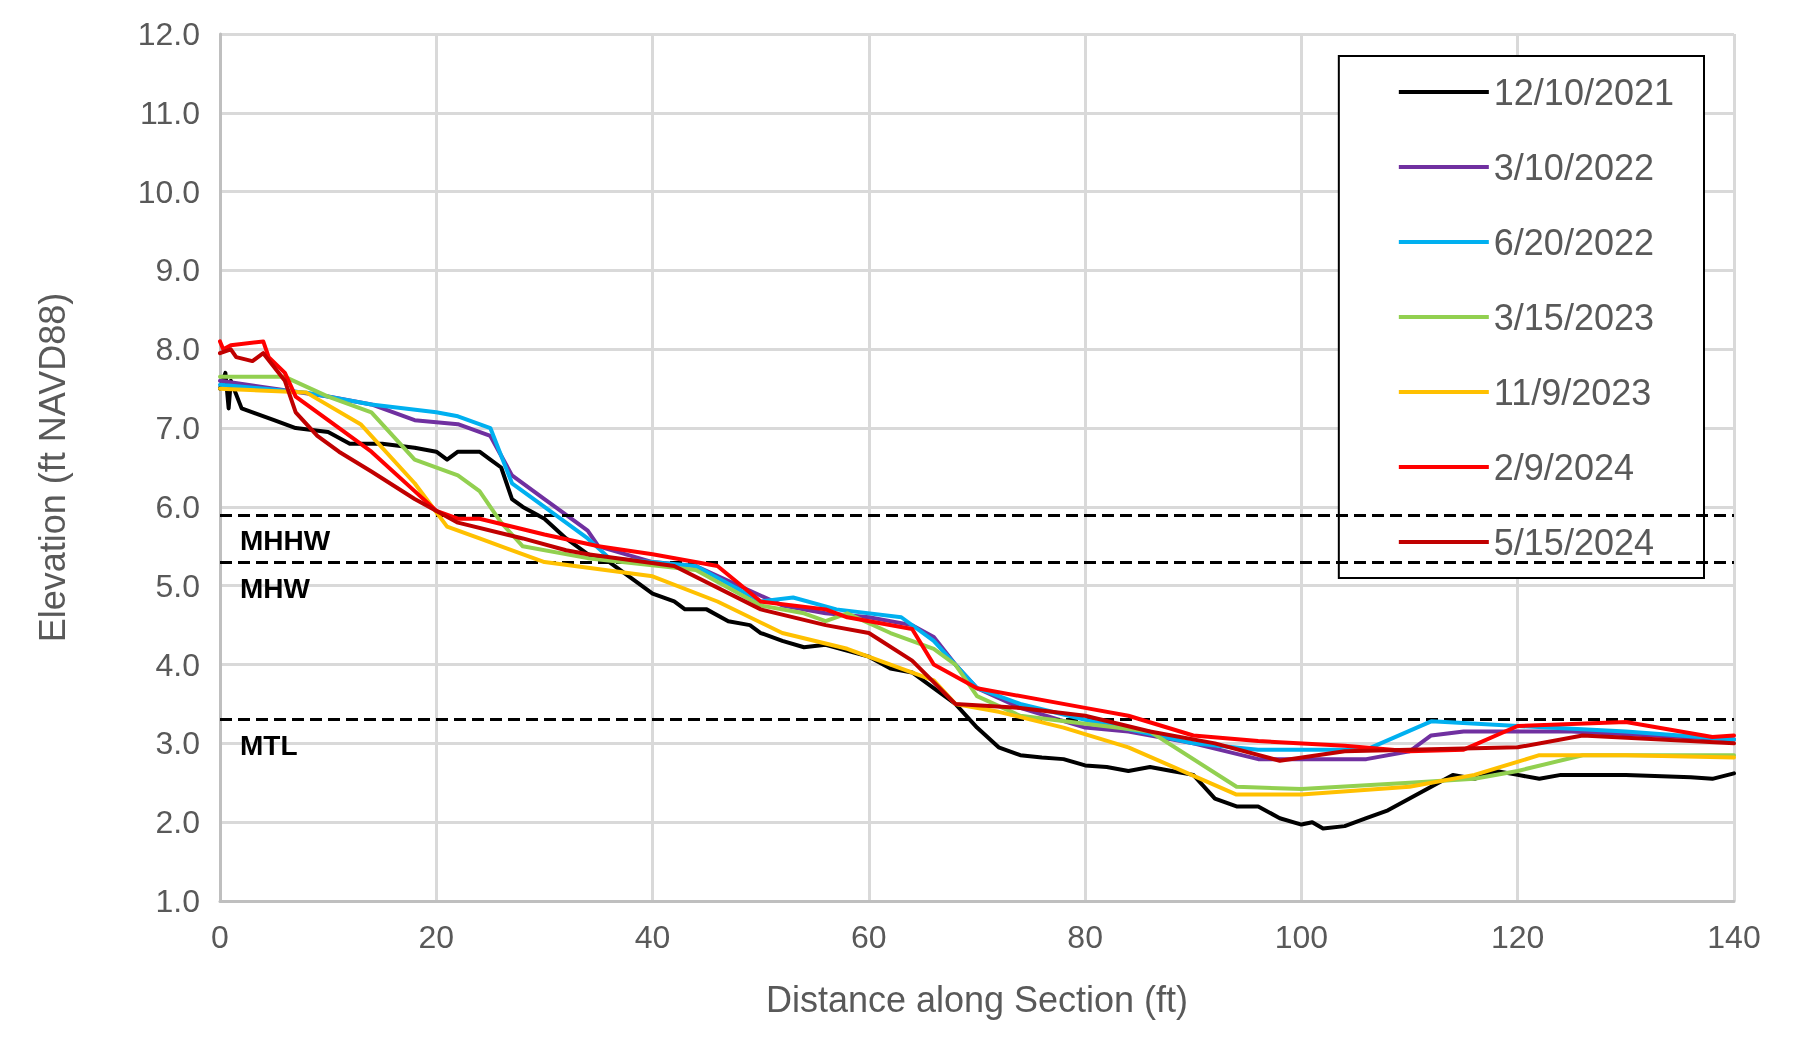 This screenshot has height=1059, width=1794. What do you see at coordinates (1301, 937) in the screenshot?
I see `x-tick-label: 100` at bounding box center [1301, 937].